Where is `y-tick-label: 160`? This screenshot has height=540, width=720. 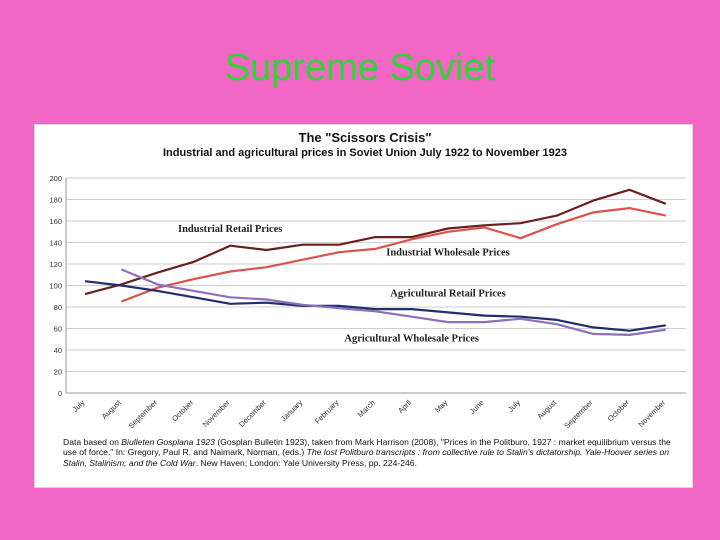 y-tick-label: 160 is located at coordinates (55, 221).